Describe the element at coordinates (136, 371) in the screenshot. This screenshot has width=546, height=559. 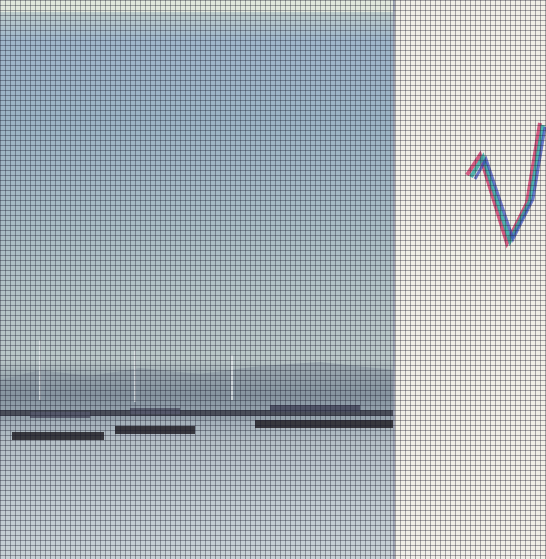
I see `mast-lines` at that location.